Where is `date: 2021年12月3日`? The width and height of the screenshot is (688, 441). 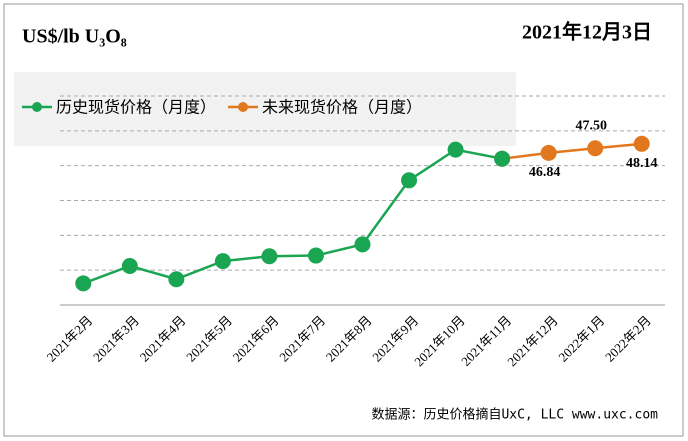
date: 2021年12月3日 is located at coordinates (587, 32).